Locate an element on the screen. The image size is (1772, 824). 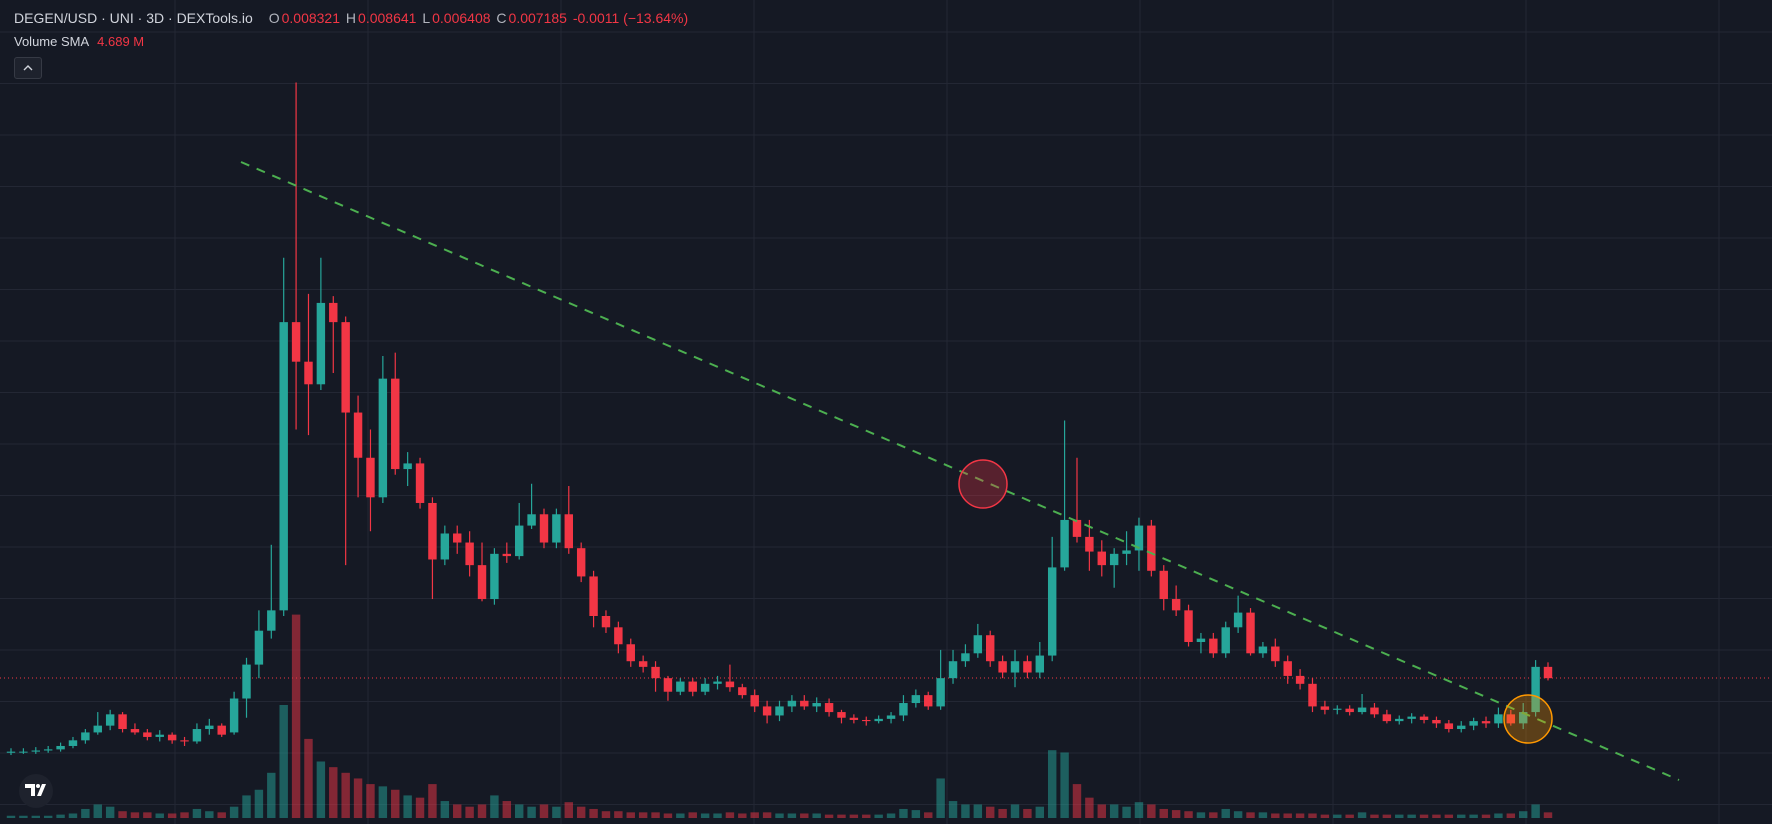
ohlc-label: C is located at coordinates (501, 18).